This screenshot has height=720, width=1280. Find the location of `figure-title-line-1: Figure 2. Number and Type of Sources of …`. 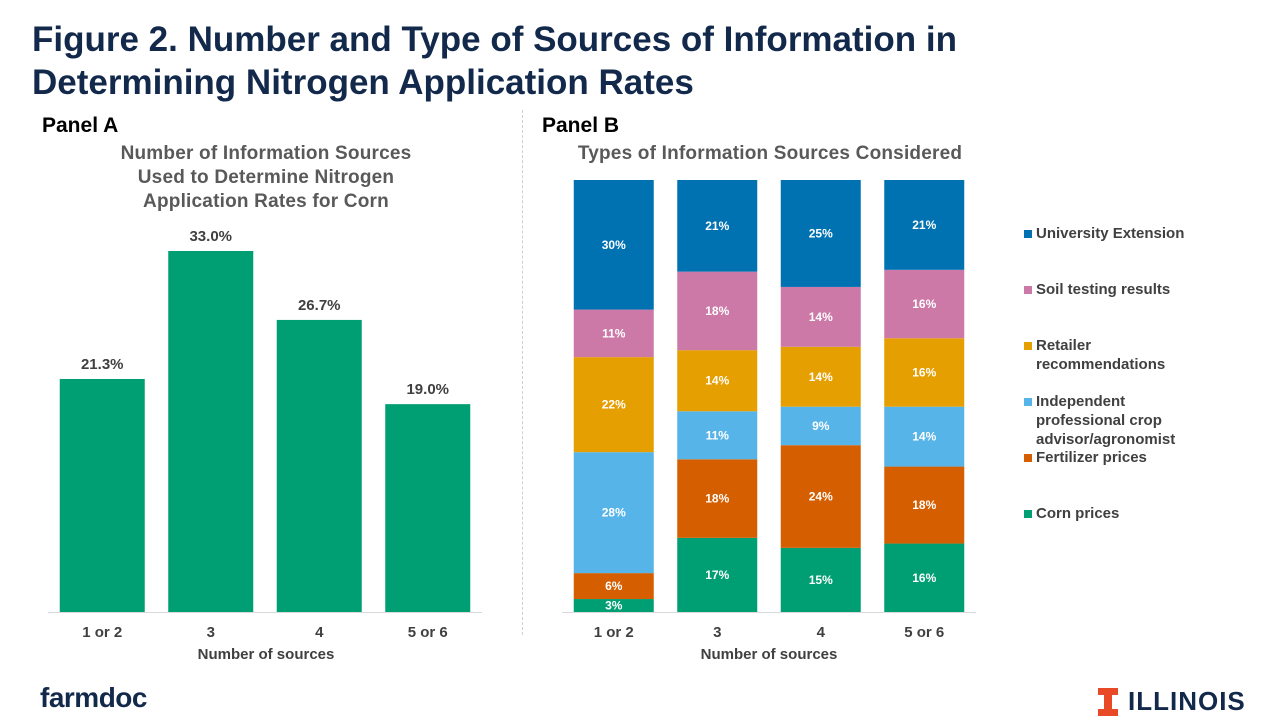

figure-title-line-1: Figure 2. Number and Type of Sources of … is located at coordinates (494, 39).